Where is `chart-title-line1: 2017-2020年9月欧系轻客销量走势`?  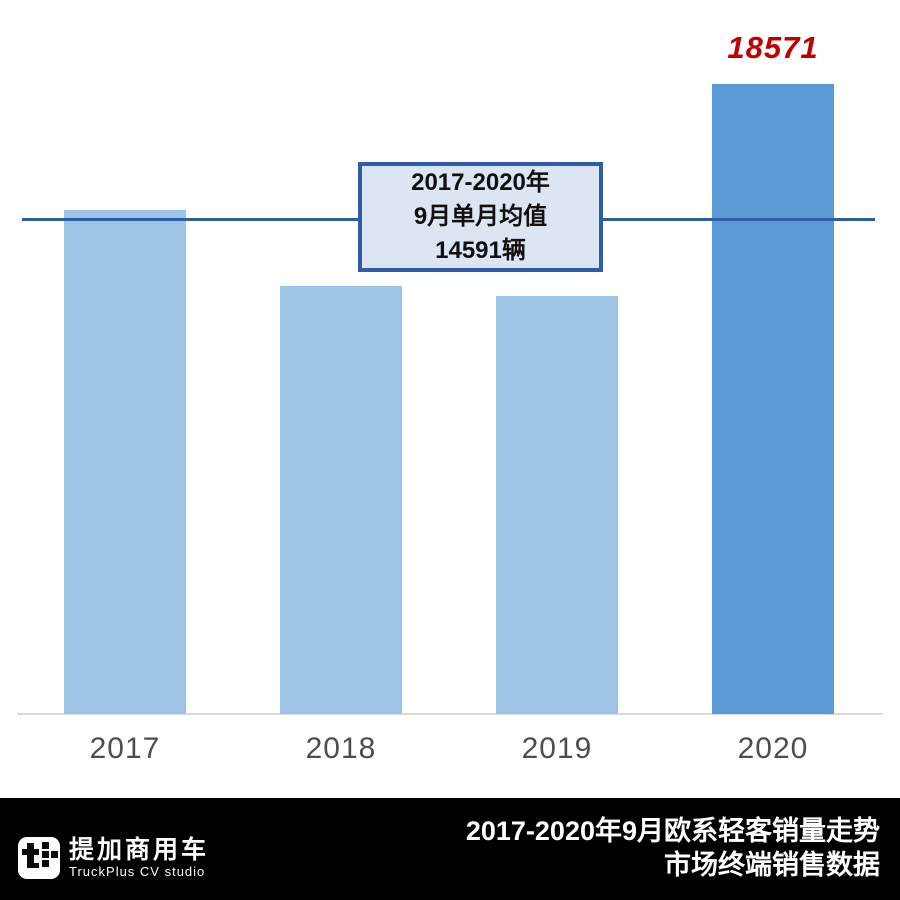
chart-title-line1: 2017-2020年9月欧系轻客销量走势 is located at coordinates (672, 831).